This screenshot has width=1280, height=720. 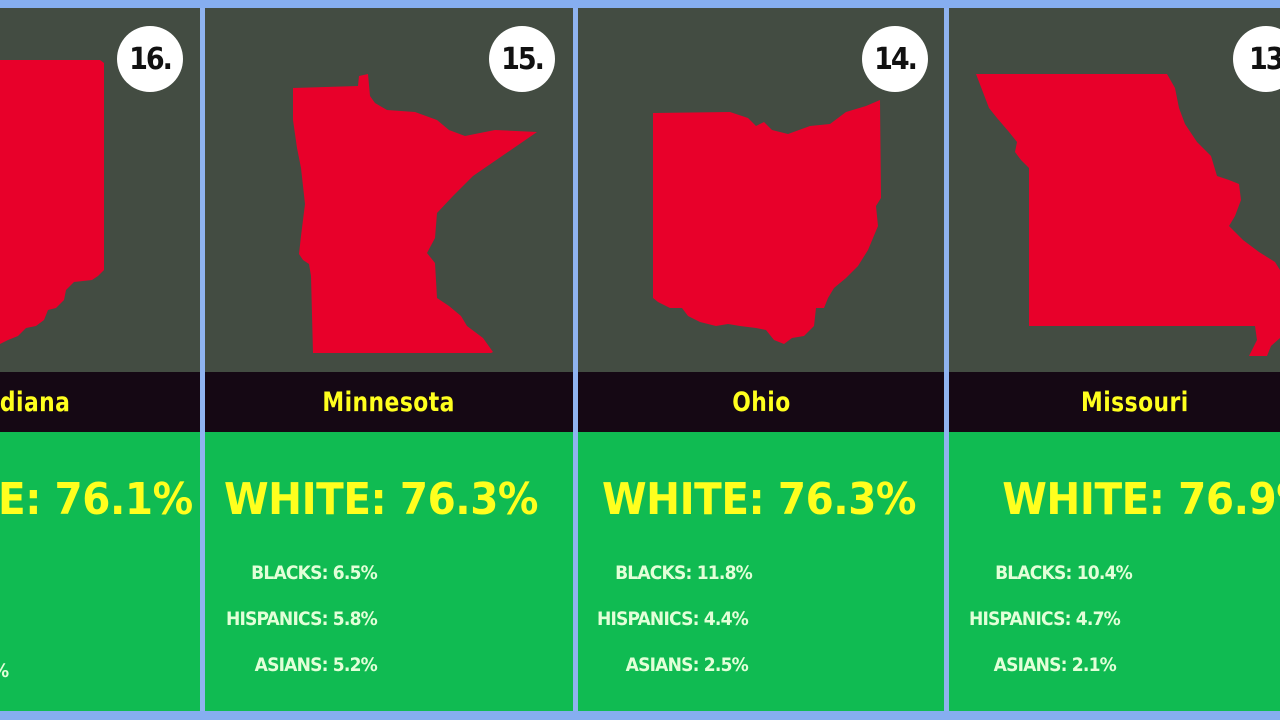 I want to click on hispanics-percentage: HISPANICS: 4.7%, so click(x=1044, y=619).